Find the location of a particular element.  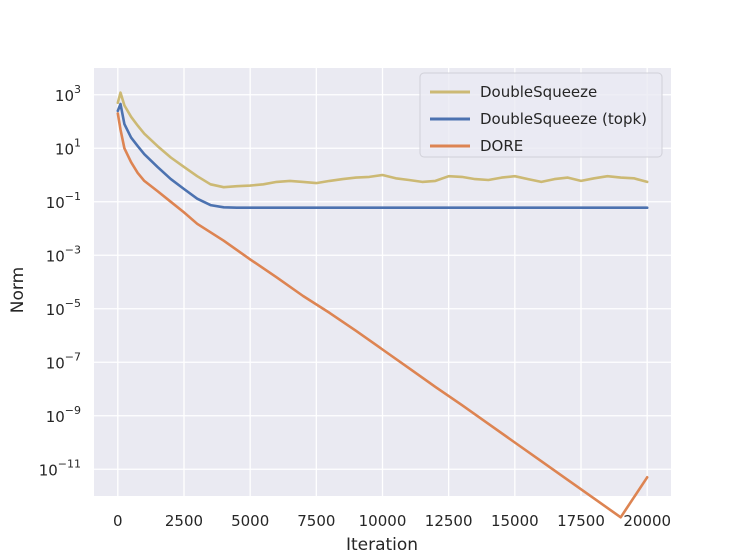

y-tick-label: 10³ is located at coordinates (68, 94).